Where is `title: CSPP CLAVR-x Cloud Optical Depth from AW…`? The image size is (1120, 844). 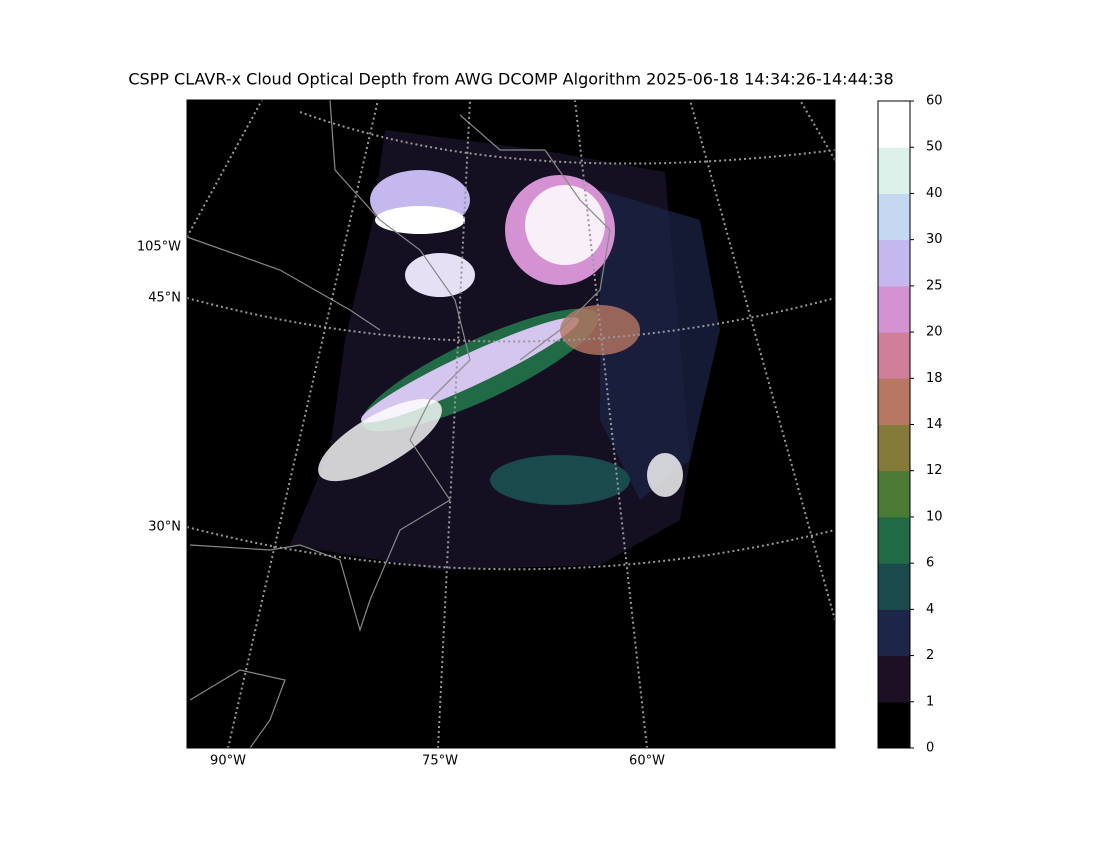 title: CSPP CLAVR-x Cloud Optical Depth from AW… is located at coordinates (510, 79).